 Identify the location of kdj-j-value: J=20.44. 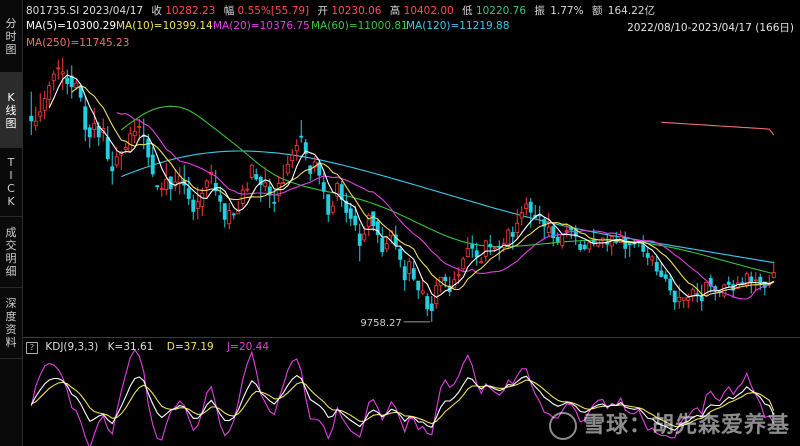
(248, 347).